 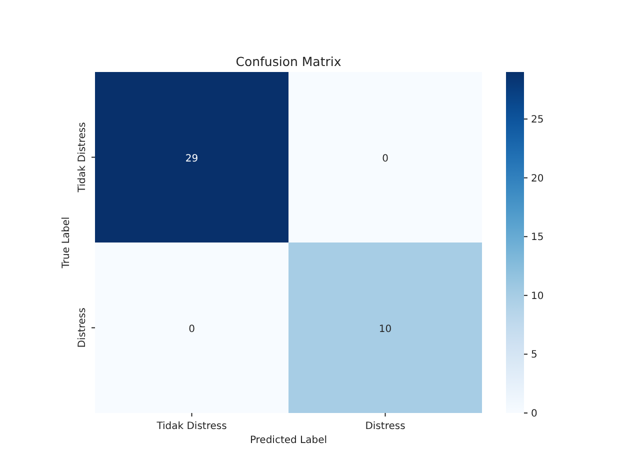 I want to click on color-bar-label: 5, so click(x=534, y=355).